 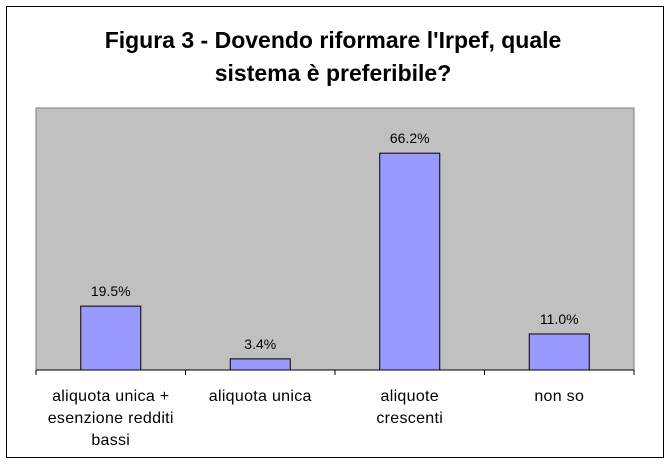 What do you see at coordinates (409, 396) in the screenshot?
I see `category-label-line: aliquote` at bounding box center [409, 396].